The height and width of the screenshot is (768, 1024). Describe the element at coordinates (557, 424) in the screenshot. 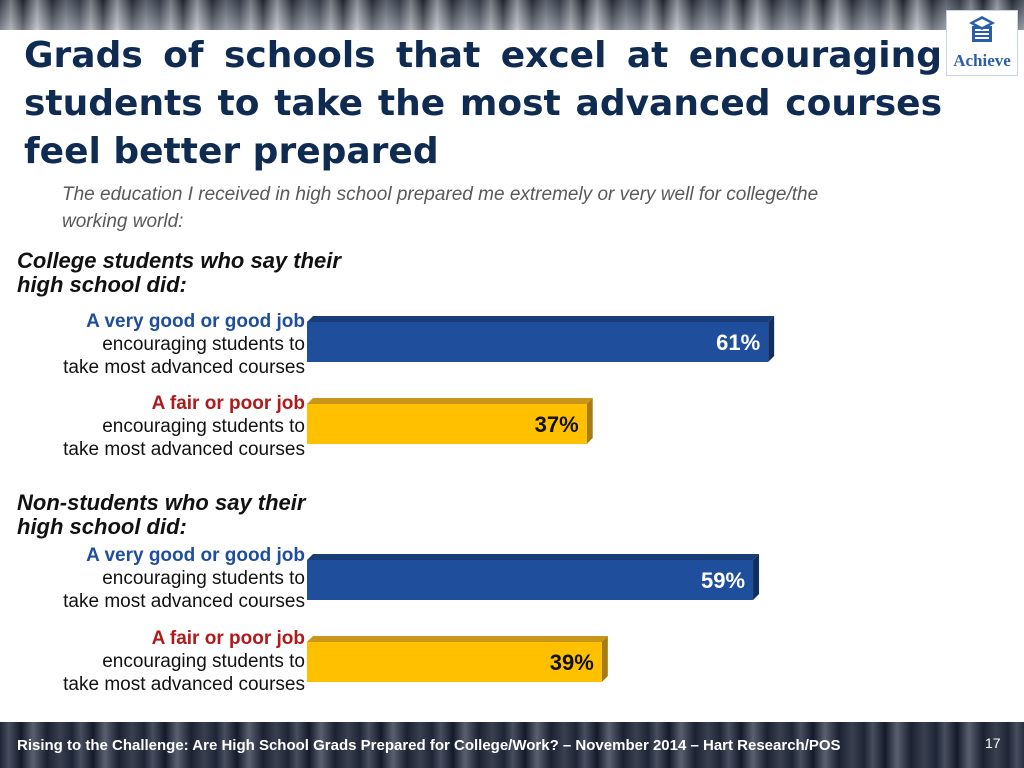

I see `bar-value-label: 37%` at that location.